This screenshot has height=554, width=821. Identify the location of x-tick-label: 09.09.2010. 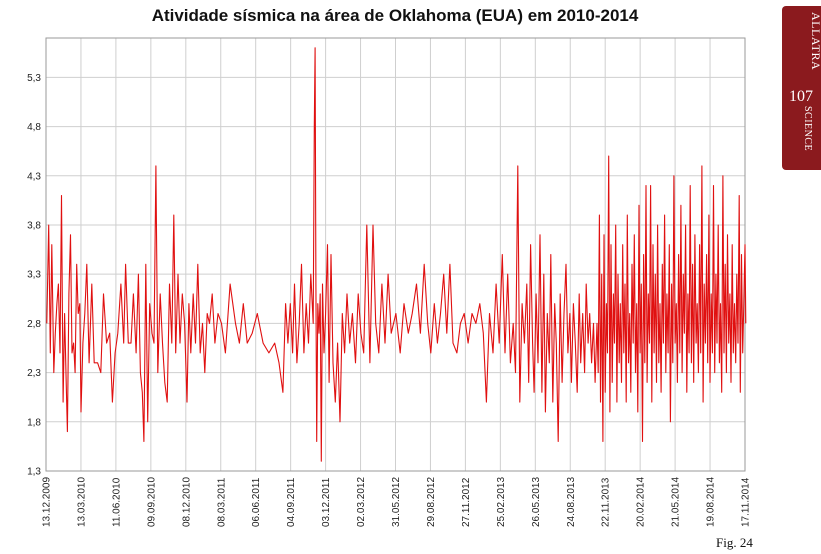
(151, 502).